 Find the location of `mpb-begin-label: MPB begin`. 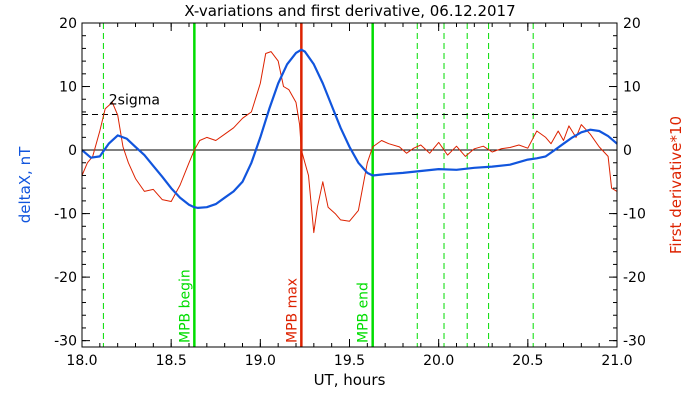

mpb-begin-label: MPB begin is located at coordinates (185, 306).